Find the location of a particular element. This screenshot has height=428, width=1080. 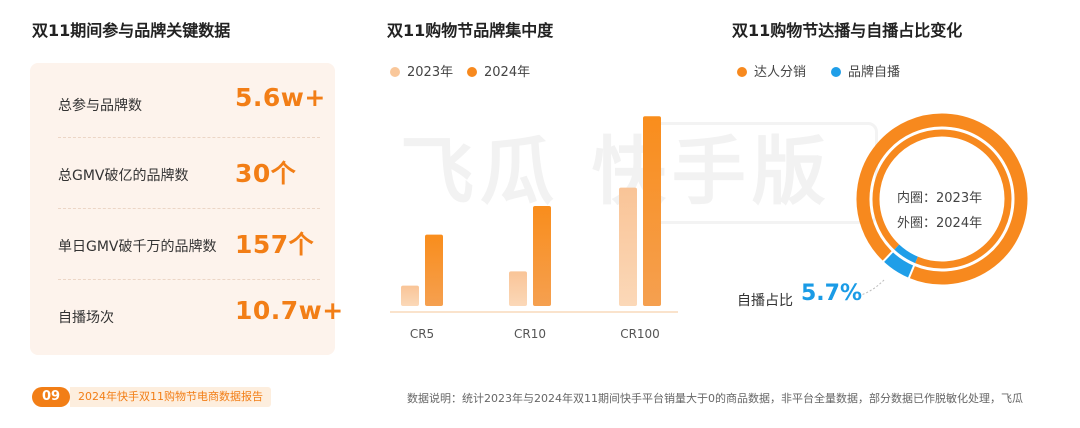

self-live-share-value: 5.7% is located at coordinates (832, 293).